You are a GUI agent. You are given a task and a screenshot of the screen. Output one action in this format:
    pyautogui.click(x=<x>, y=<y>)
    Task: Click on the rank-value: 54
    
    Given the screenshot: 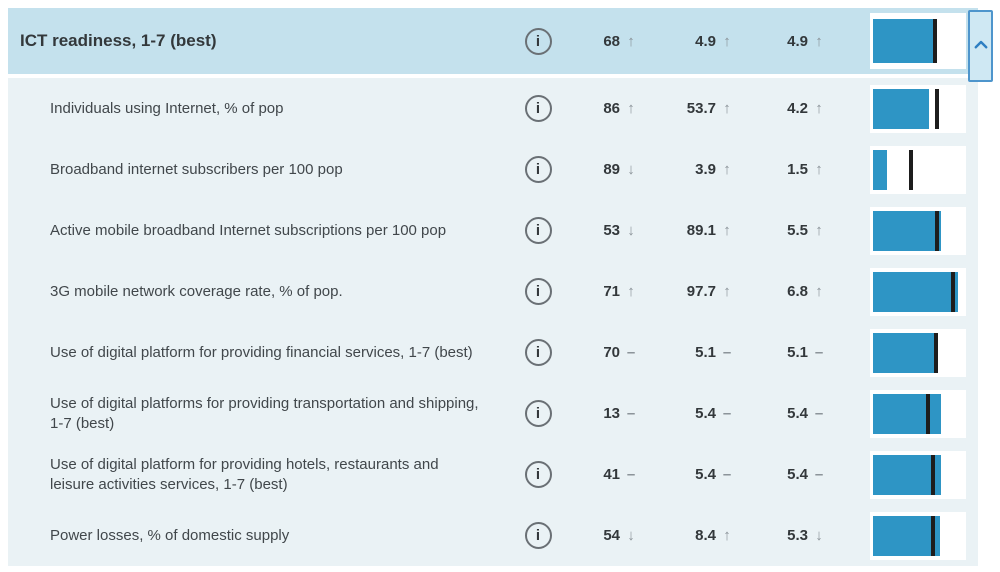 What is the action you would take?
    pyautogui.click(x=611, y=535)
    